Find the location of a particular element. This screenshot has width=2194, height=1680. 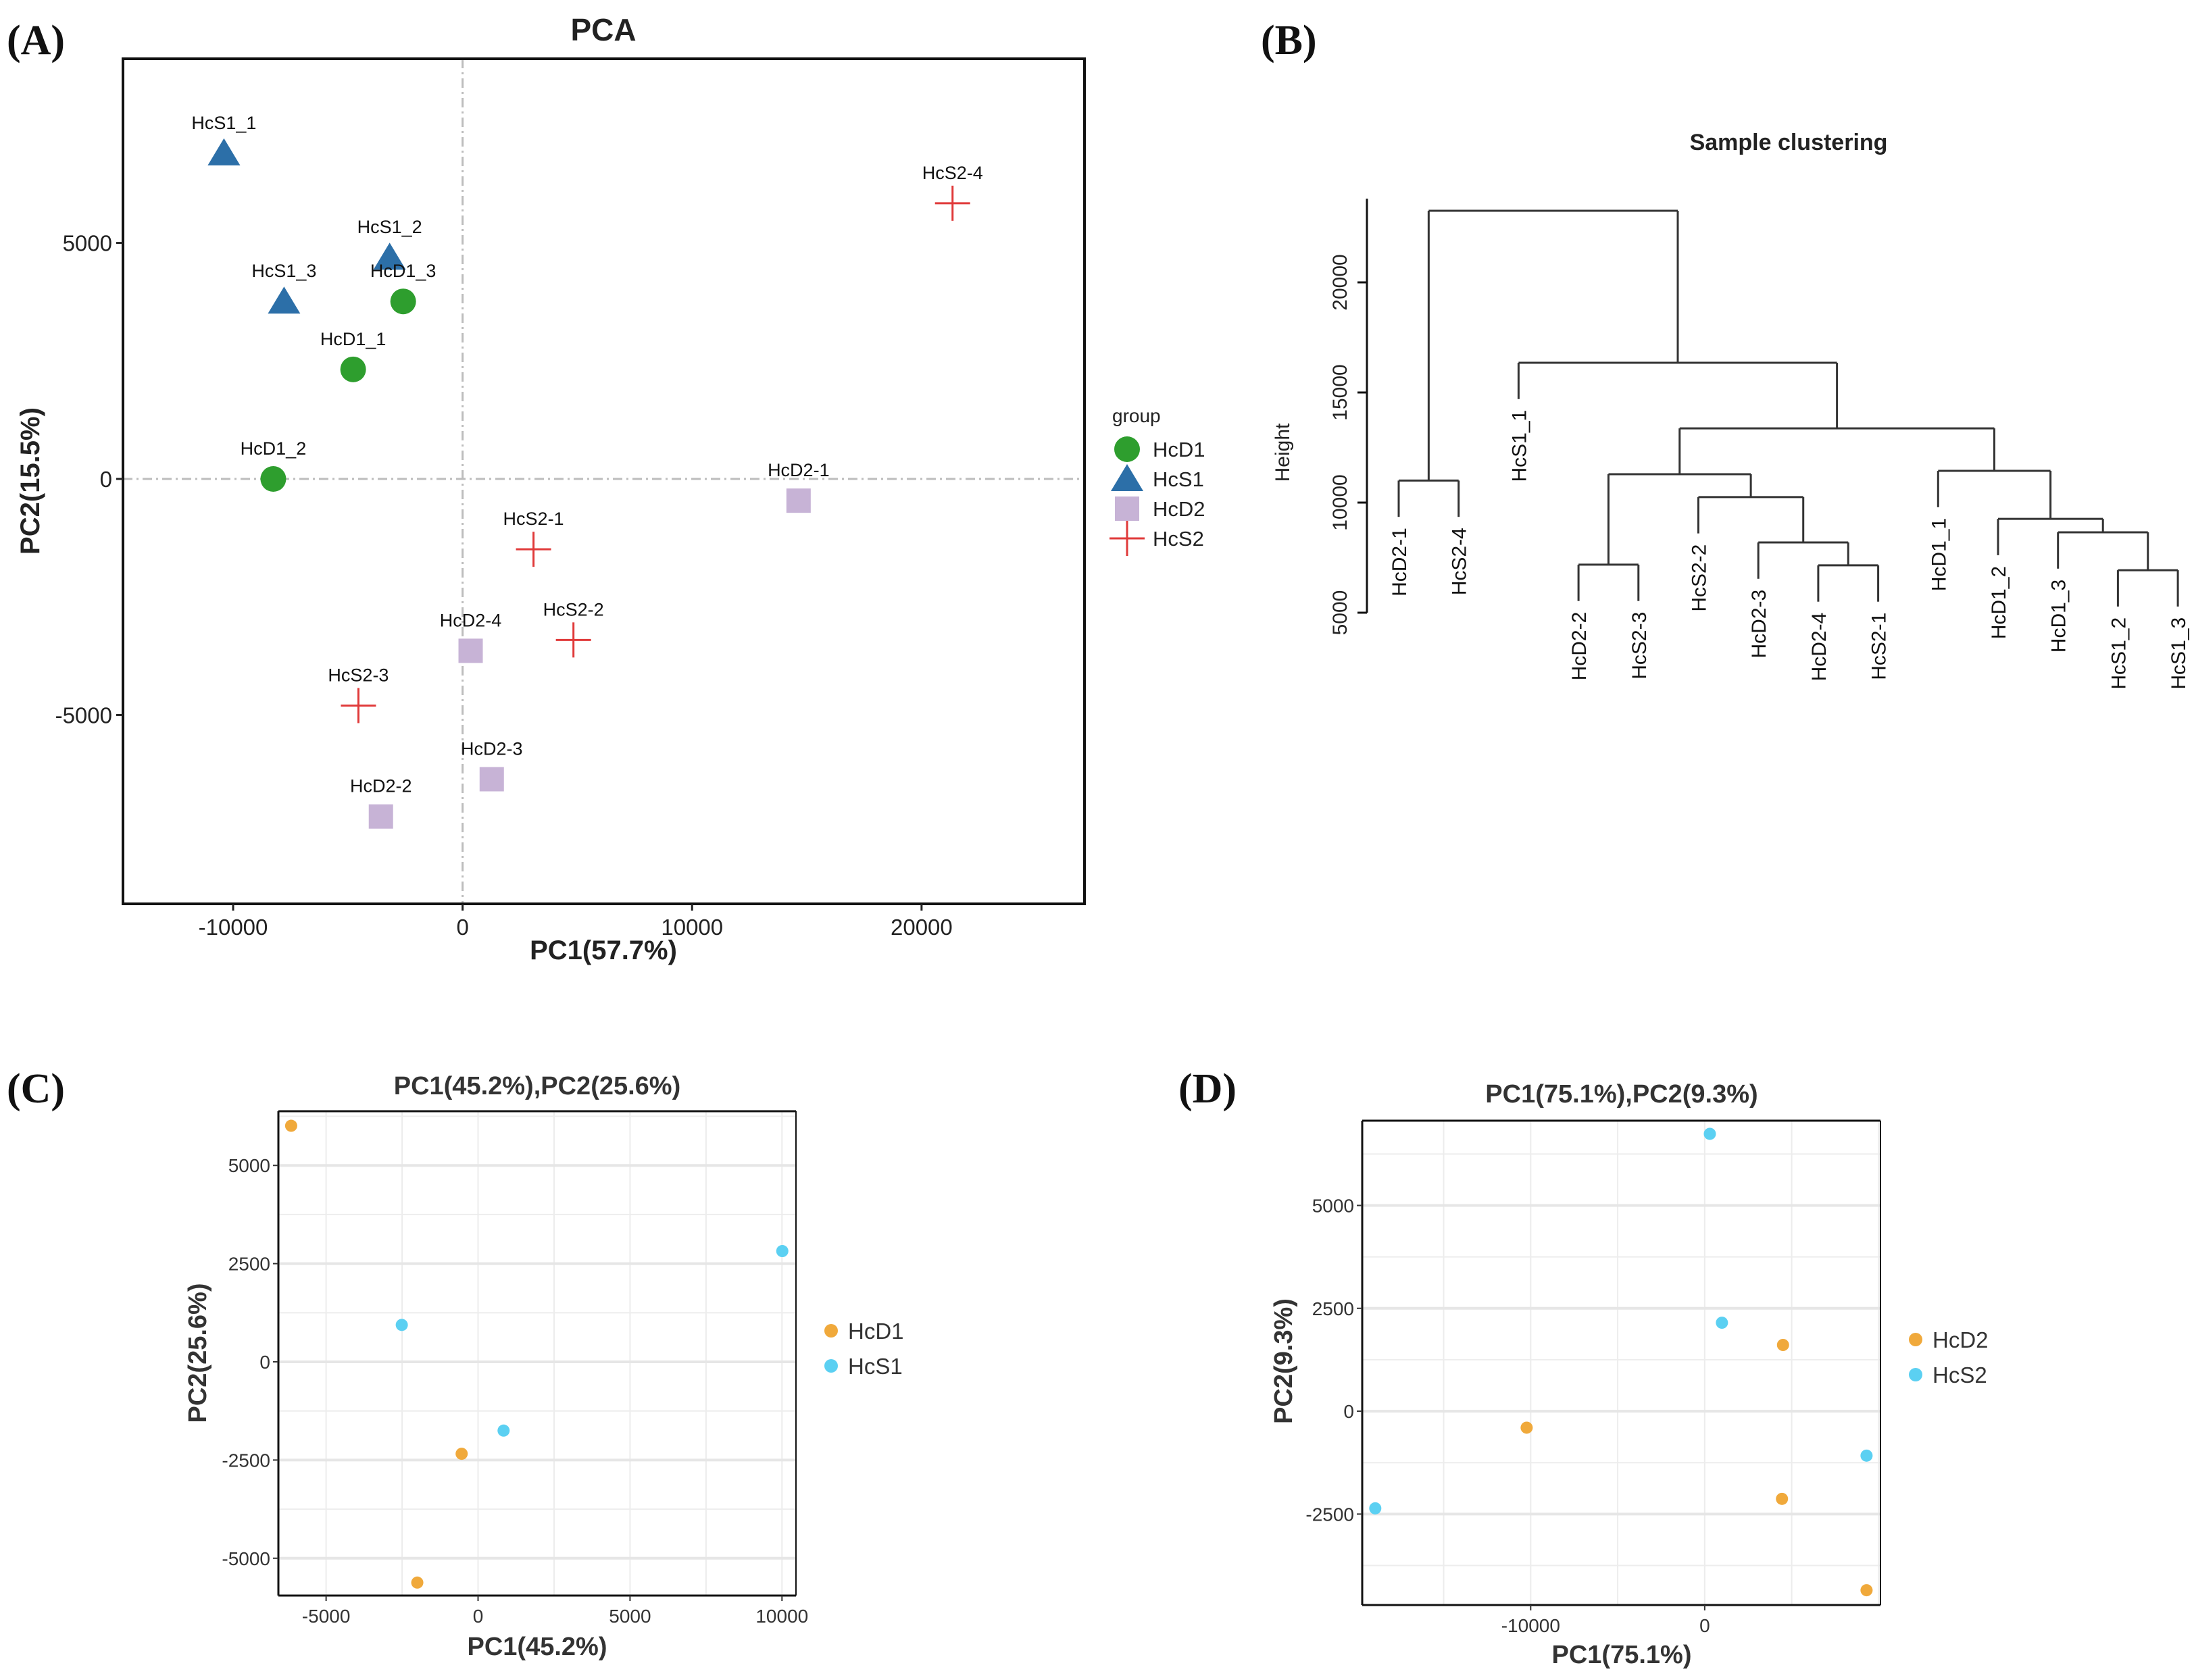

leaf-label: HcS2-2 is located at coordinates (1700, 578).